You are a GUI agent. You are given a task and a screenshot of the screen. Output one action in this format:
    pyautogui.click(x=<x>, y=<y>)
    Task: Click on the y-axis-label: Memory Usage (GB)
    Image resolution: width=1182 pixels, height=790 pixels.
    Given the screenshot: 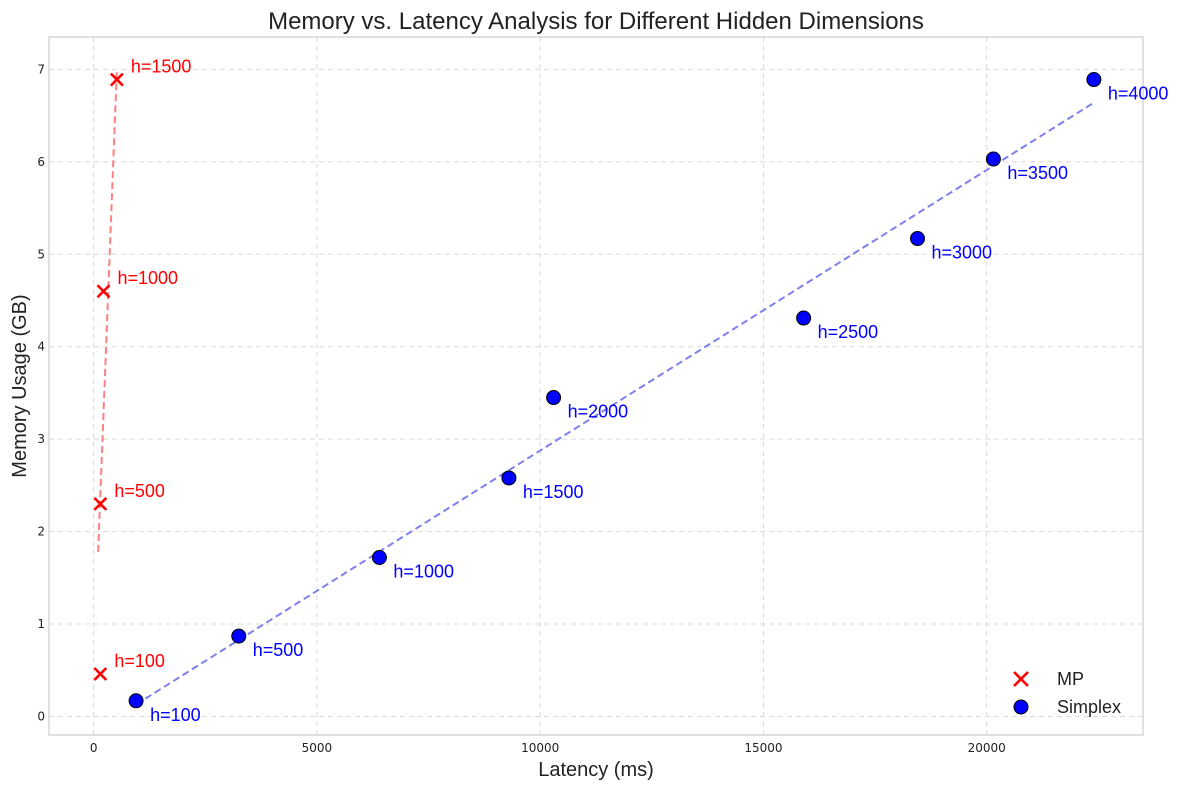 What is the action you would take?
    pyautogui.click(x=20, y=385)
    